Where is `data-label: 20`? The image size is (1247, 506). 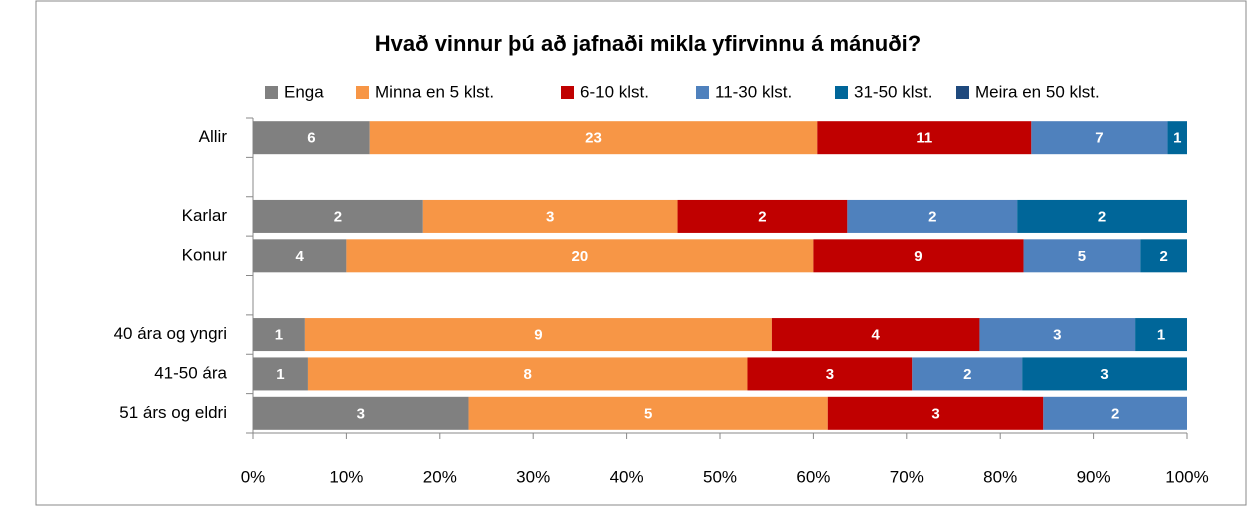 data-label: 20 is located at coordinates (580, 256).